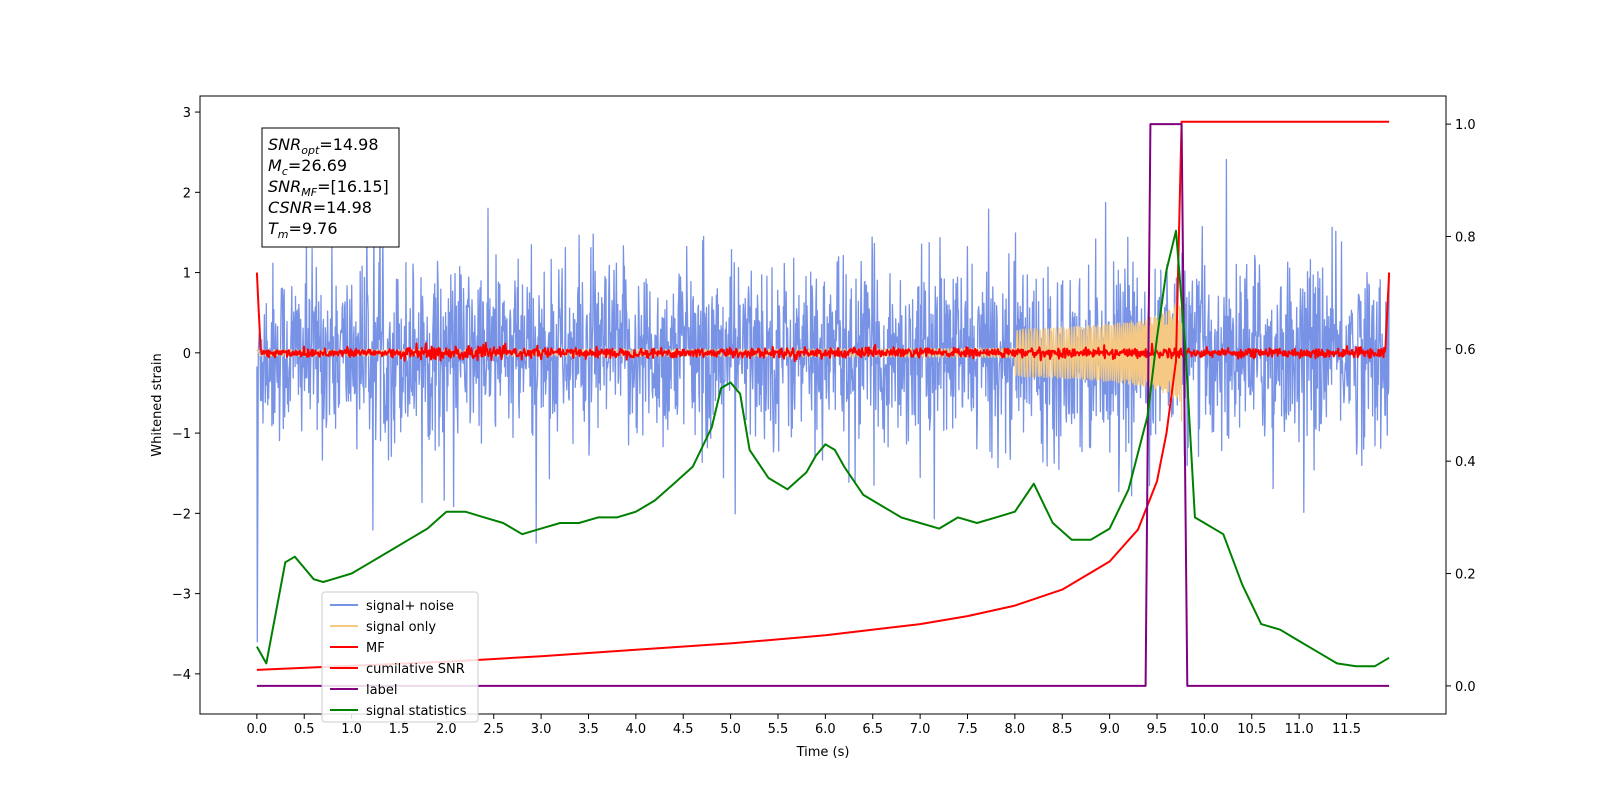 This screenshot has height=800, width=1600. I want to click on x-tick-label: 8.5, so click(1062, 729).